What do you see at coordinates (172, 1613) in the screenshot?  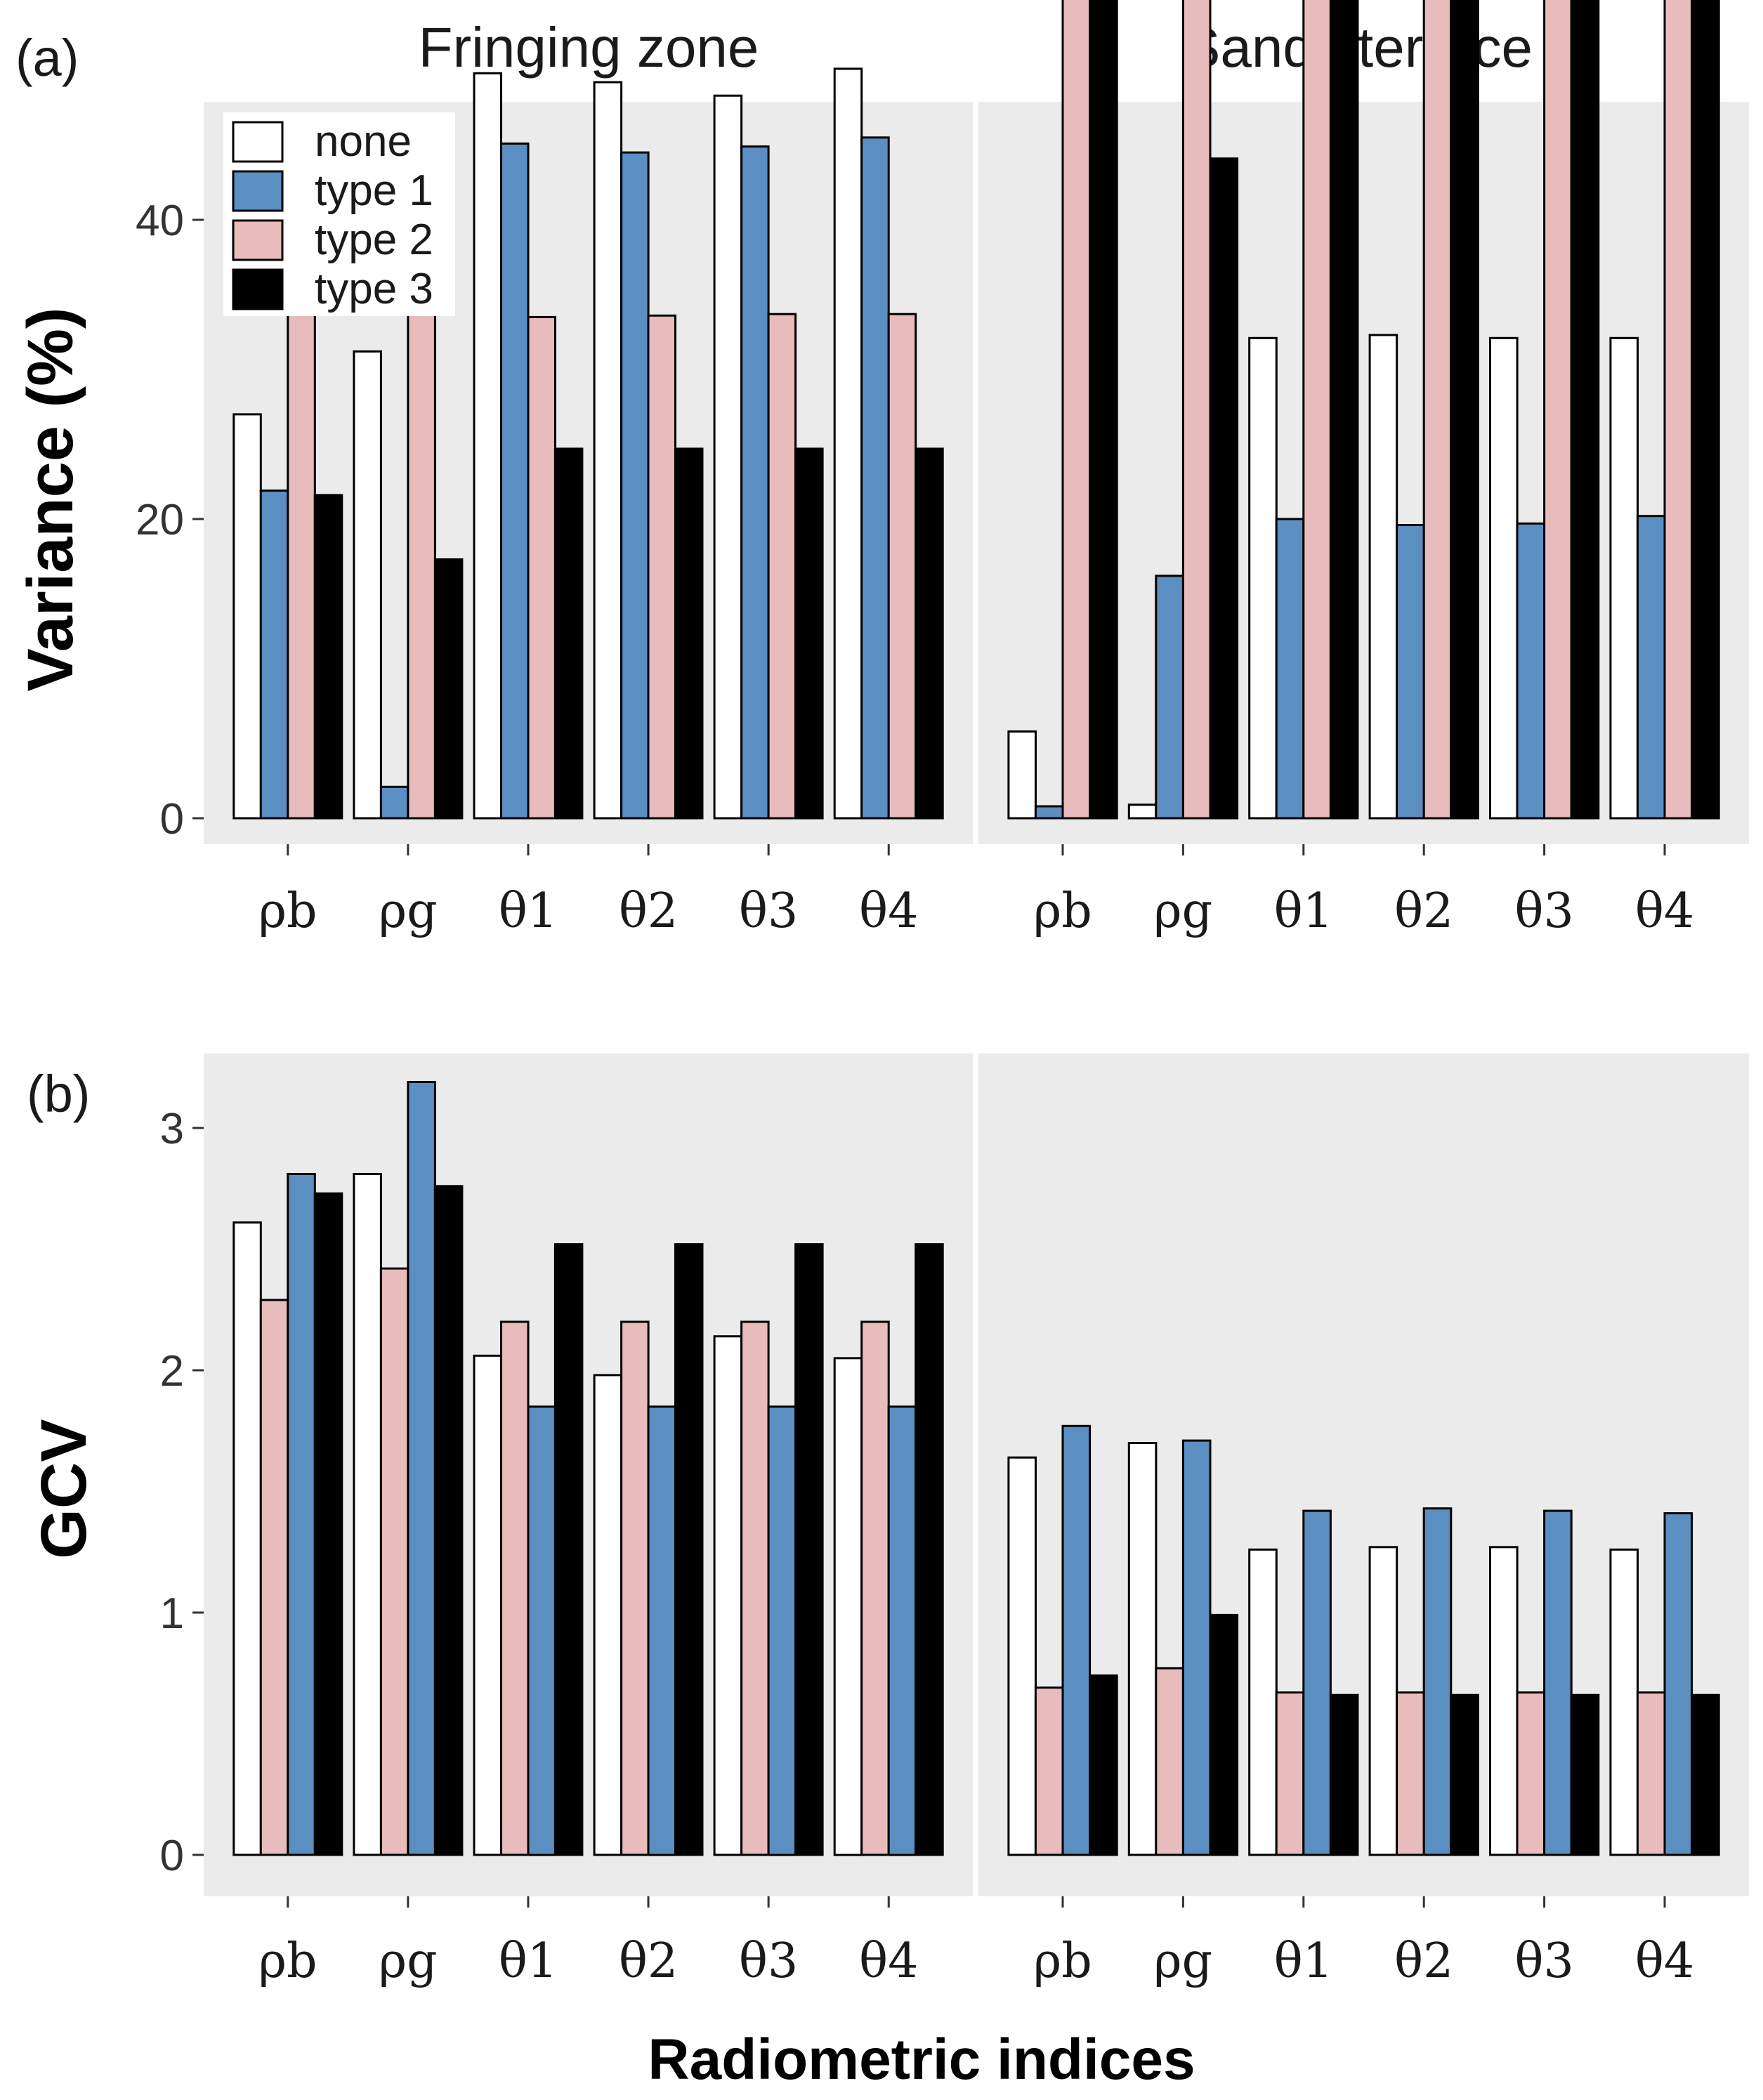 I see `y-tick-label: 1` at bounding box center [172, 1613].